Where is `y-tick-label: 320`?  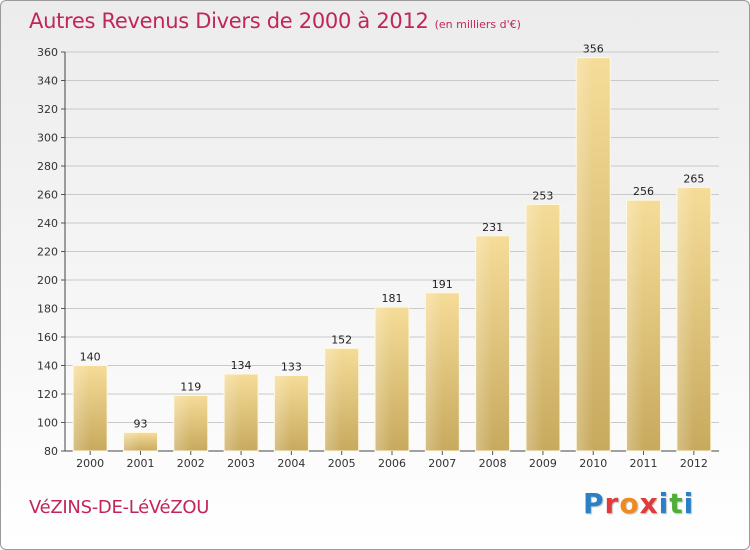 y-tick-label: 320 is located at coordinates (47, 109).